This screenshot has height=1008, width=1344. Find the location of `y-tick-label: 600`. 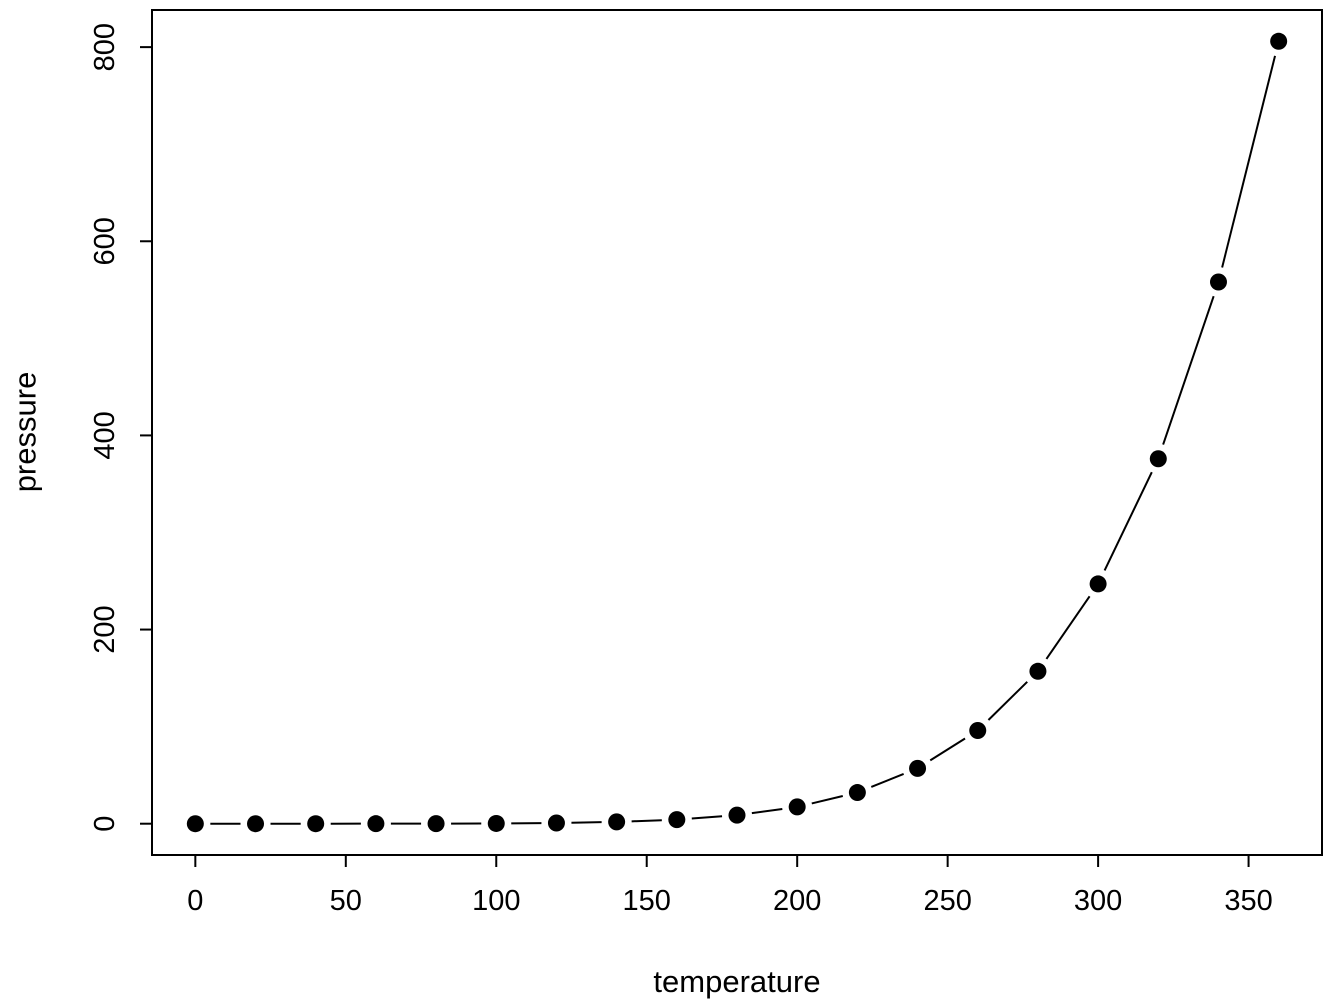

y-tick-label: 600 is located at coordinates (105, 241).